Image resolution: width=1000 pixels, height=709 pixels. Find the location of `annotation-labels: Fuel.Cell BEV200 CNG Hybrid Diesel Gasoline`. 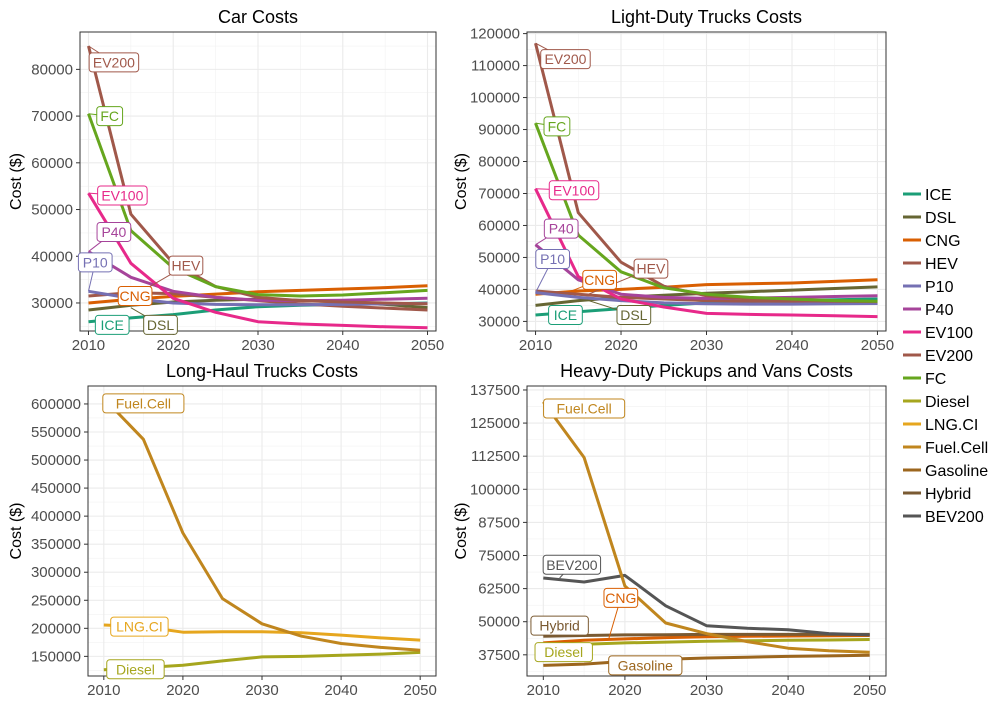

annotation-labels: Fuel.Cell BEV200 CNG Hybrid Diesel Gasoline is located at coordinates (606, 537).